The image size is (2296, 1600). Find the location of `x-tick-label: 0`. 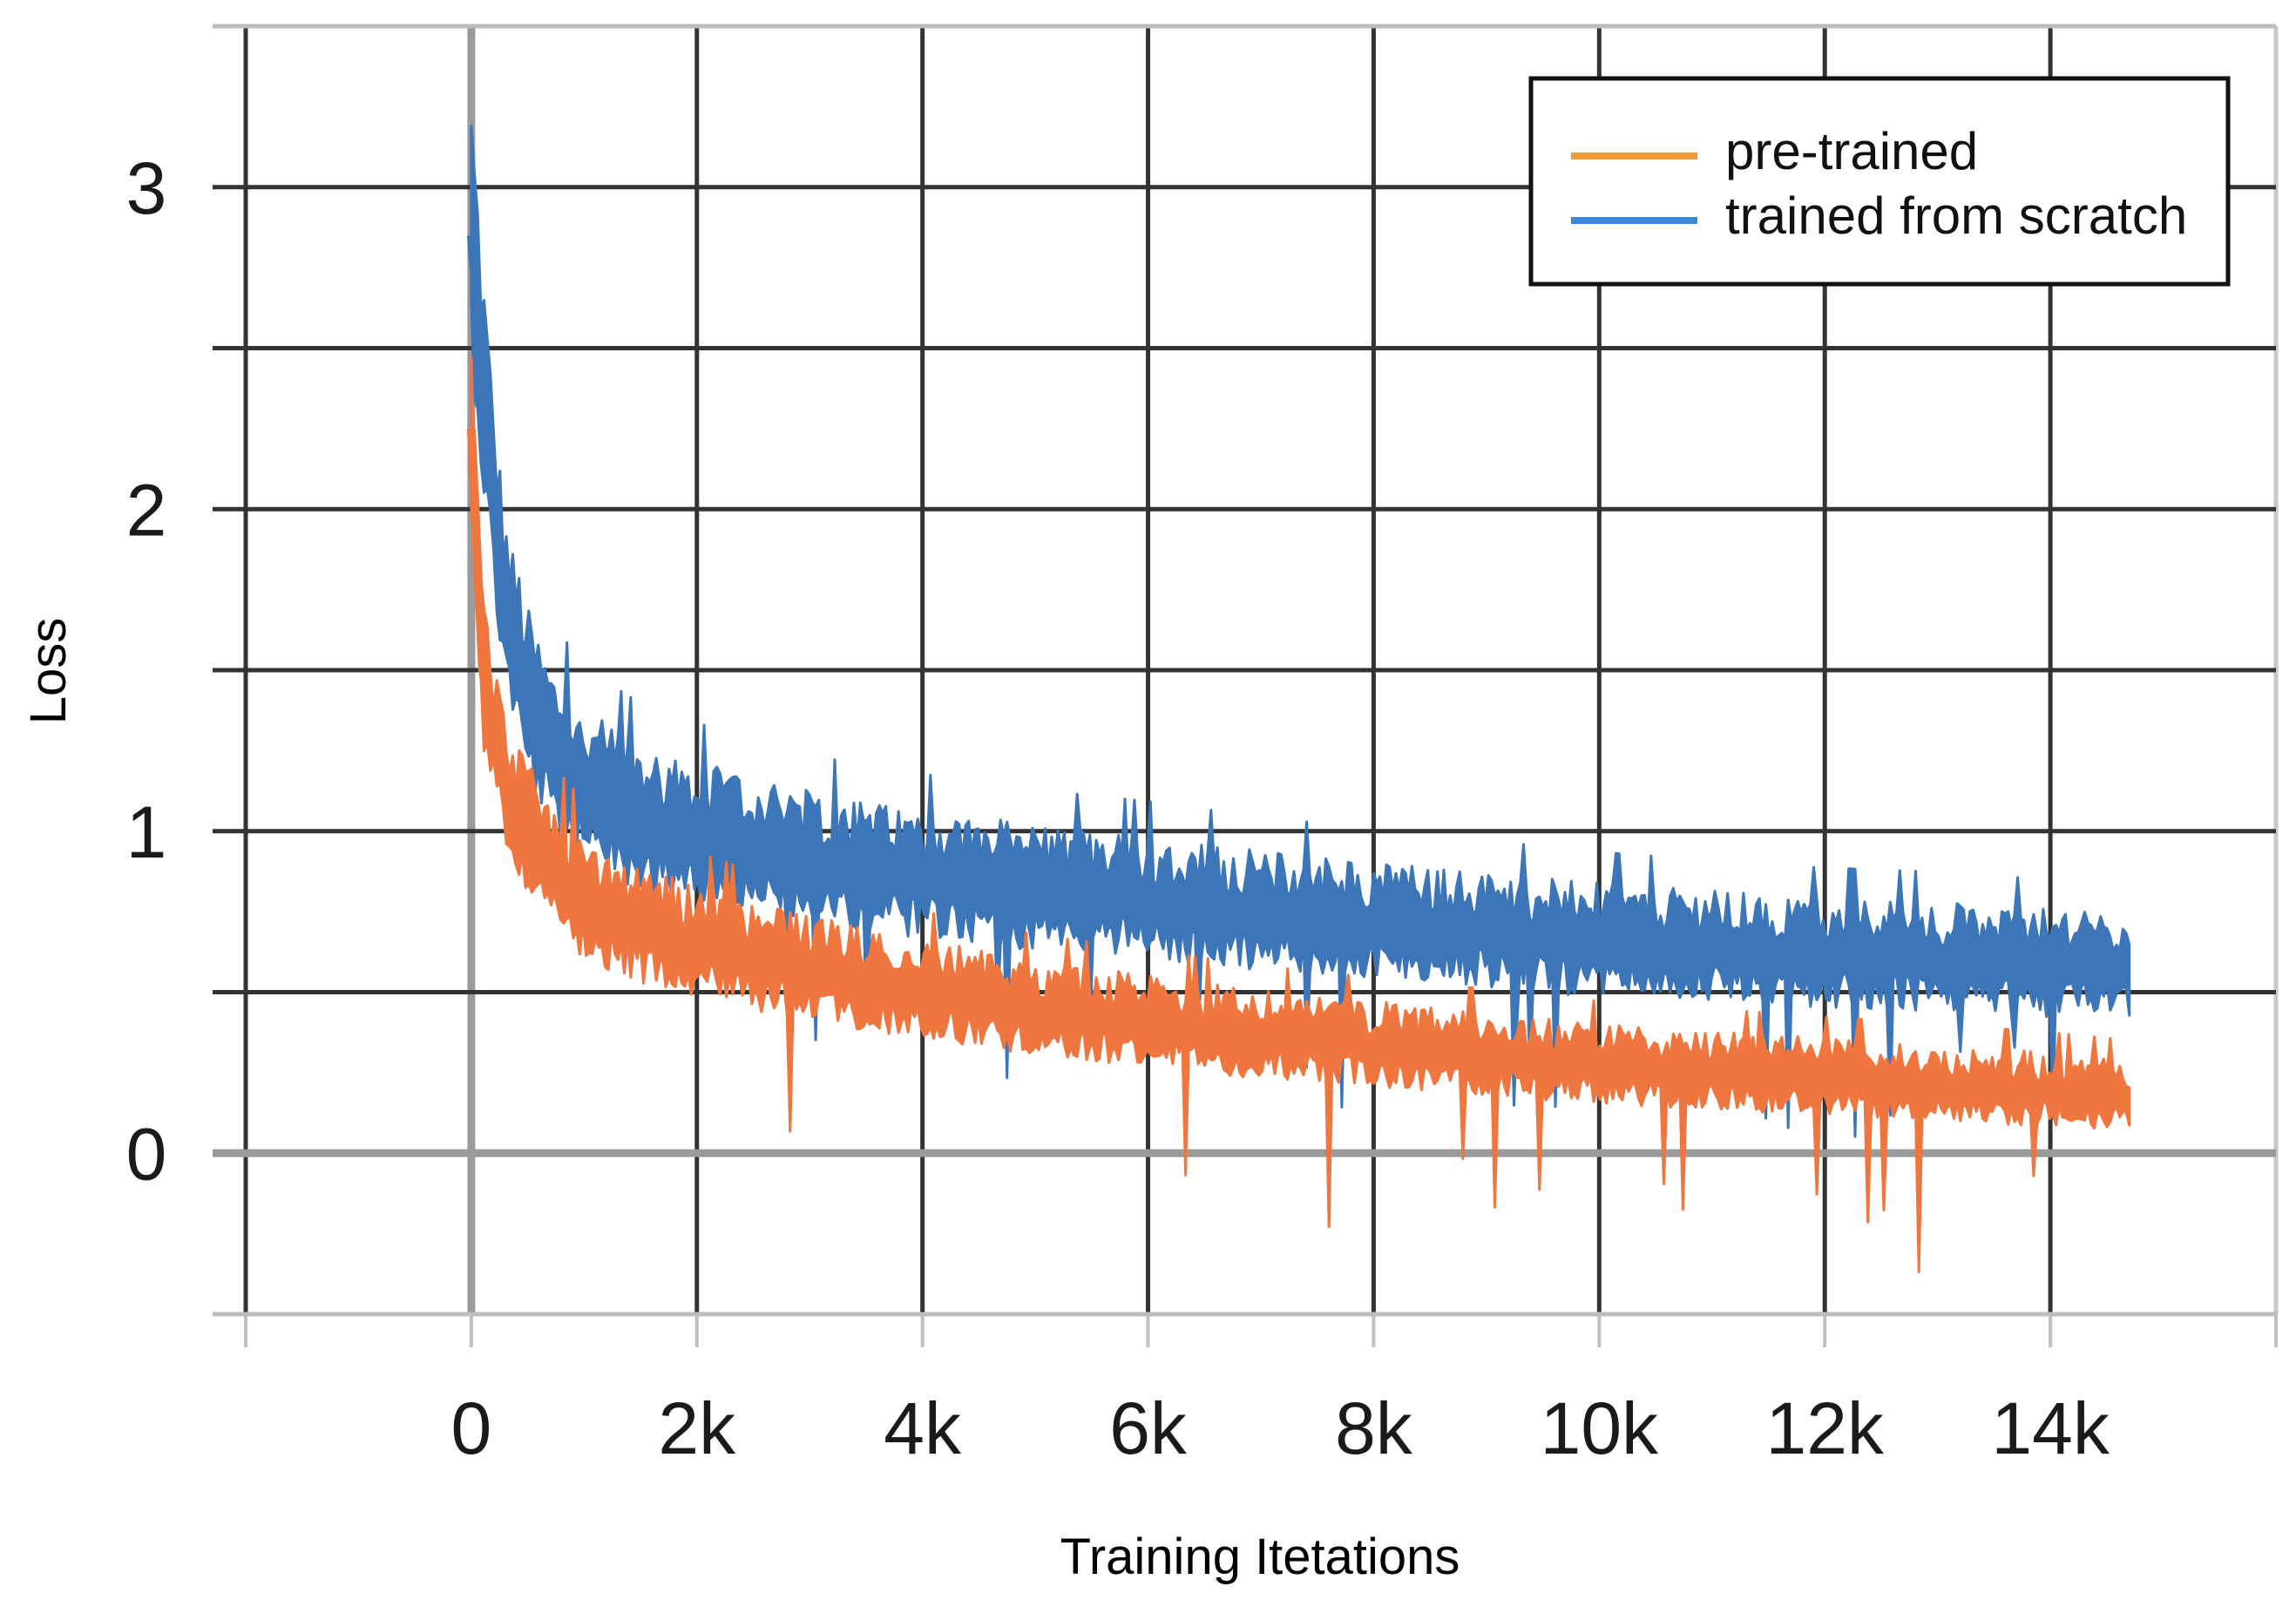

x-tick-label: 0 is located at coordinates (471, 1428).